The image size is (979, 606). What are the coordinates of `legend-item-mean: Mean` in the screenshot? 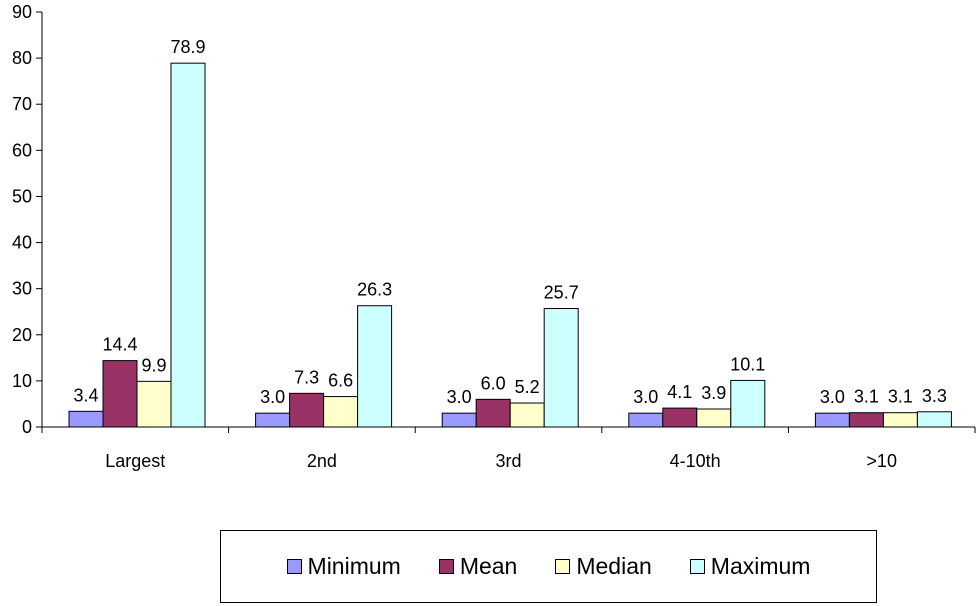 It's located at (478, 566).